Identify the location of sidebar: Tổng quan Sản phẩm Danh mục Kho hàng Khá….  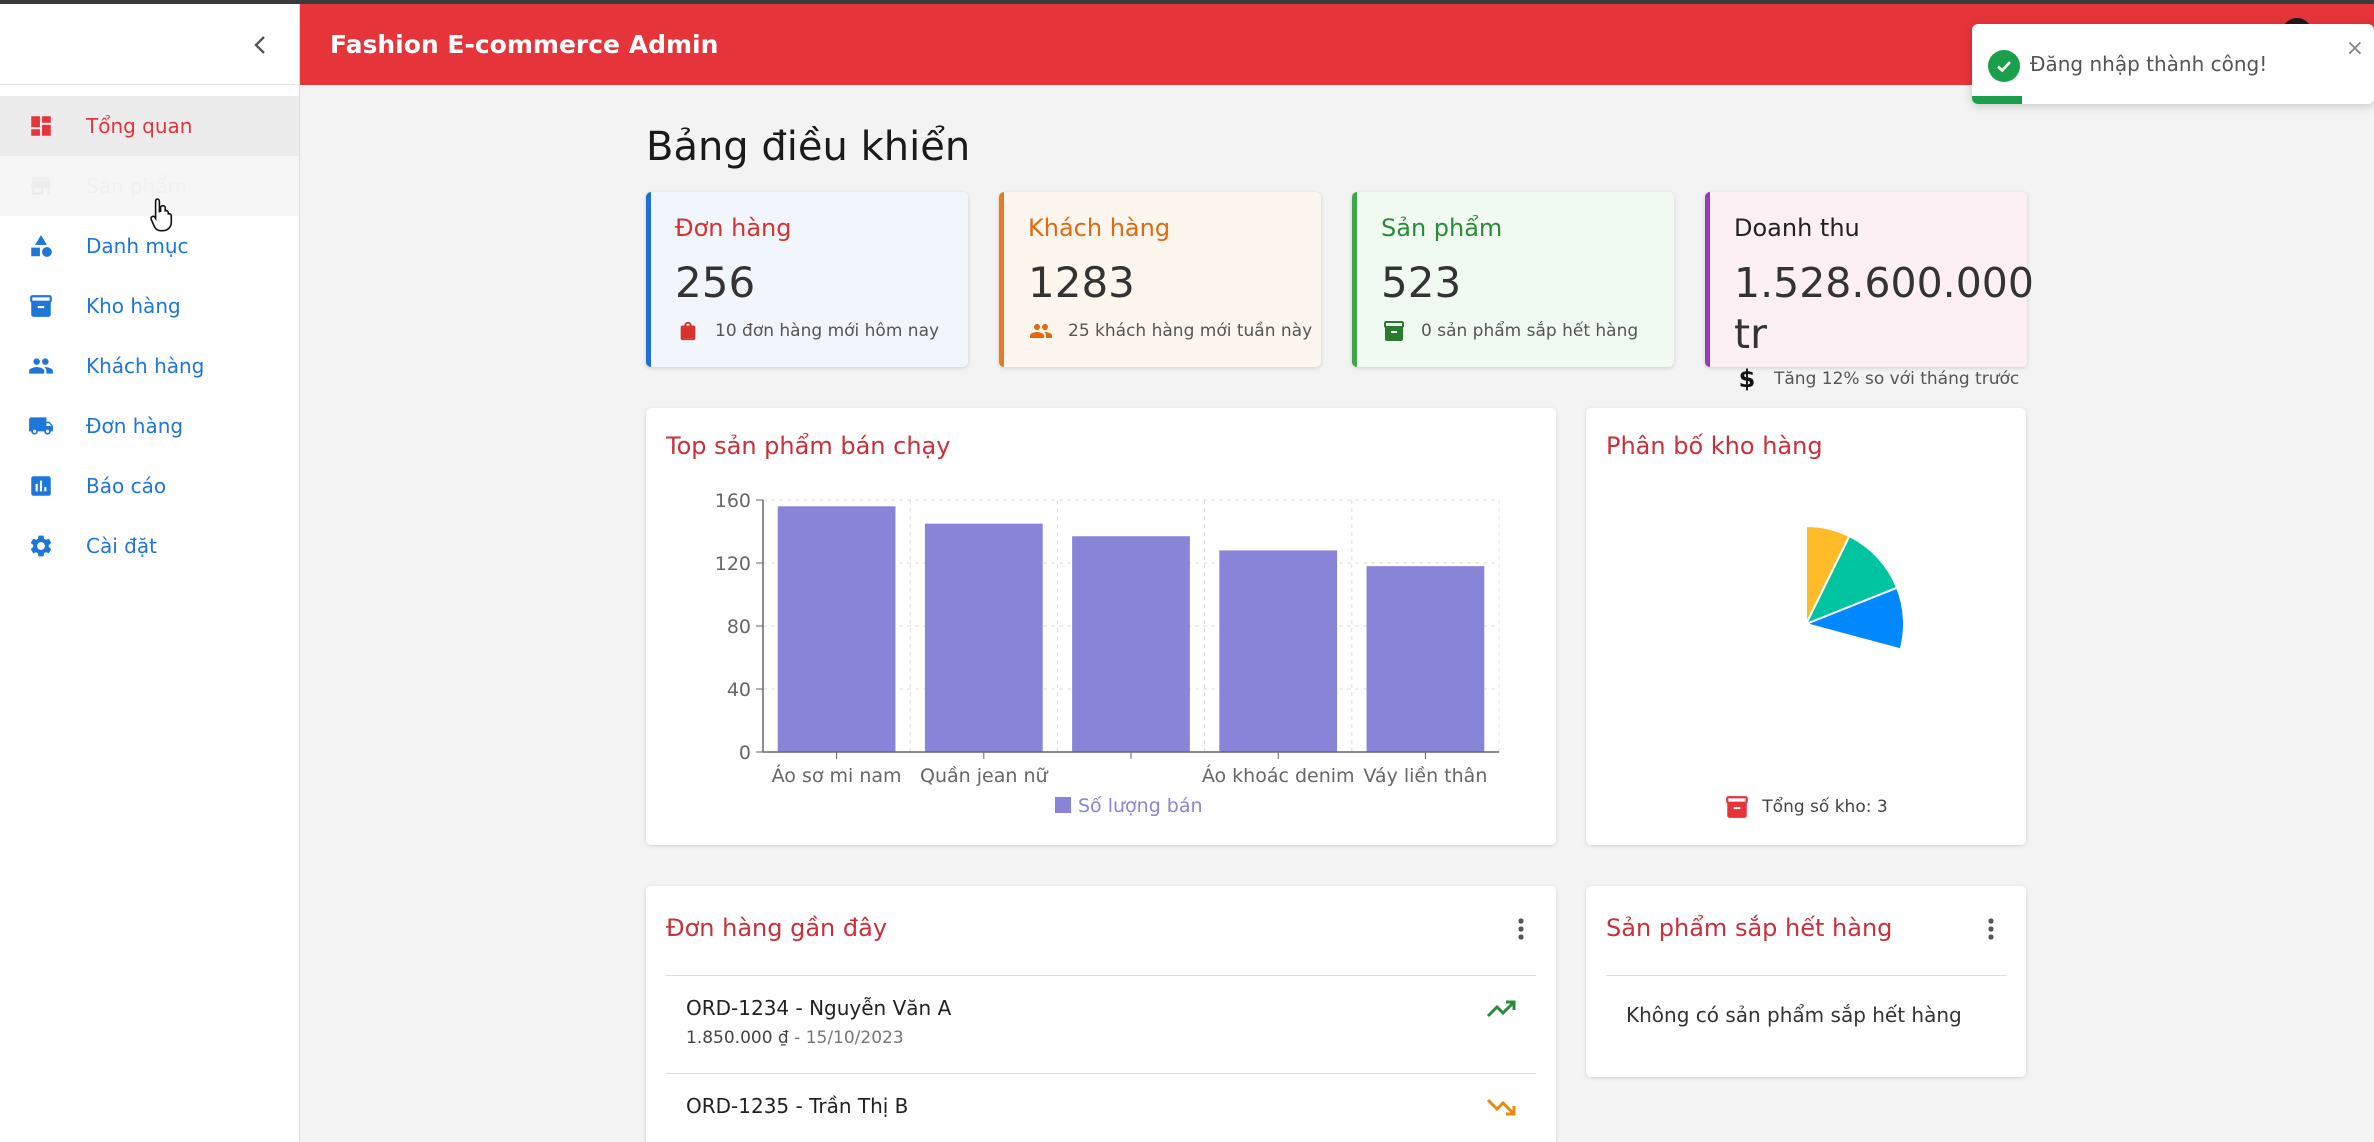
(150, 573).